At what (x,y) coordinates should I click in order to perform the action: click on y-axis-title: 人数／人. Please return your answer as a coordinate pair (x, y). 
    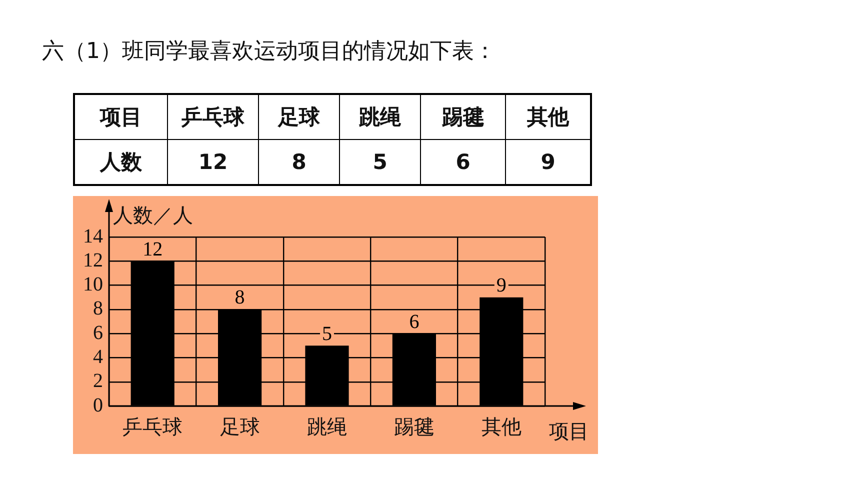
    Looking at the image, I should click on (153, 216).